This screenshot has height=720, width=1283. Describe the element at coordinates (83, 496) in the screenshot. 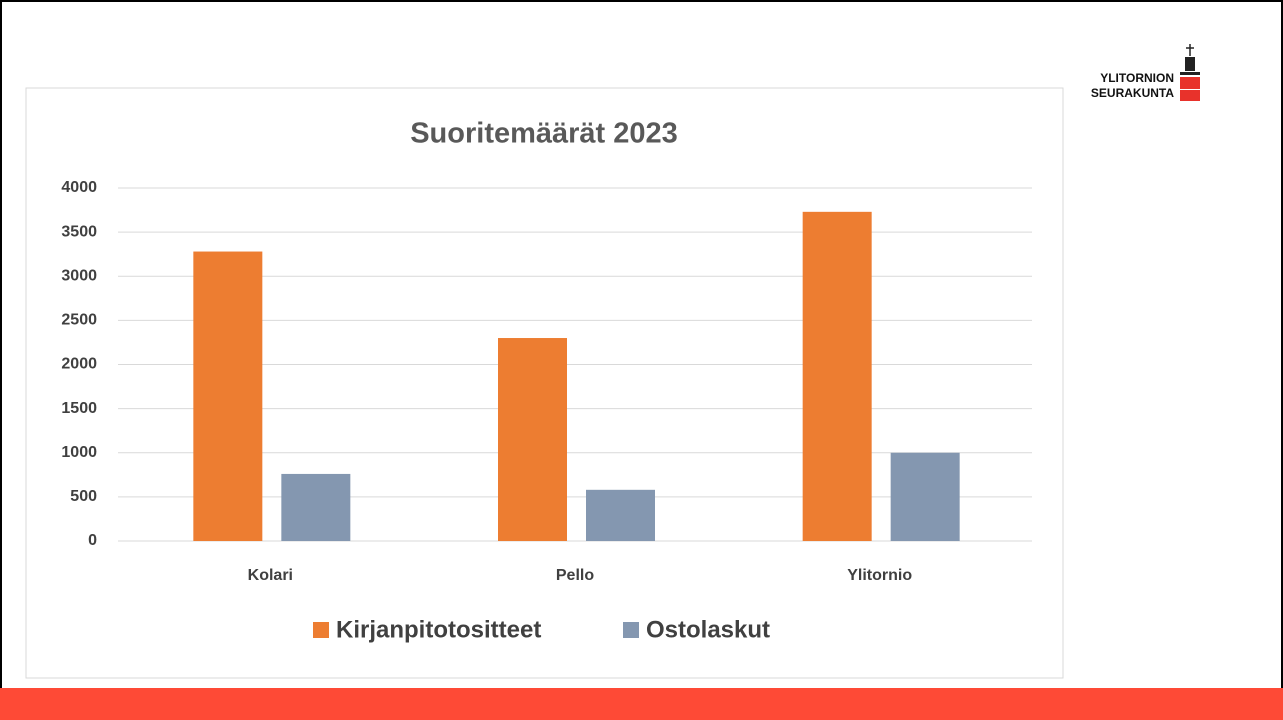

I see `y-tick-label: 500` at that location.